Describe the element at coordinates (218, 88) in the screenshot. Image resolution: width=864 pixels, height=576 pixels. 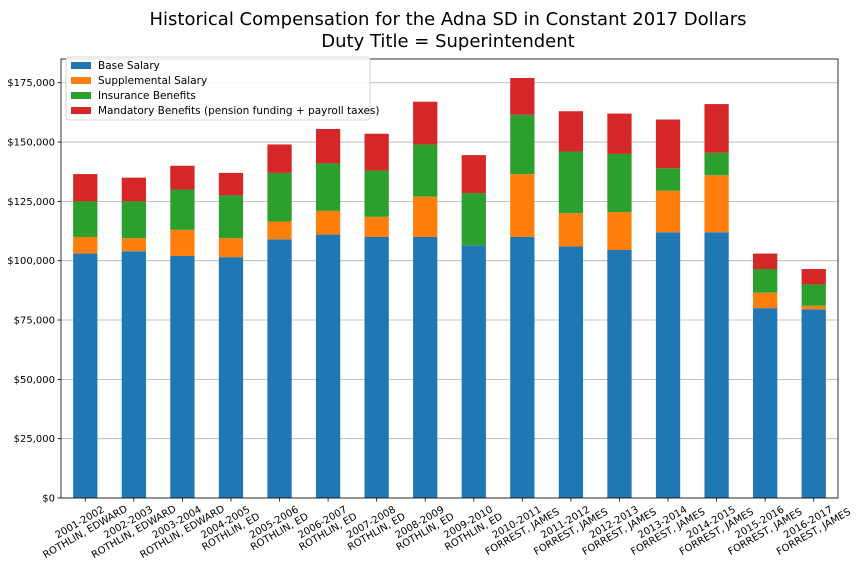
I see `legend-box` at that location.